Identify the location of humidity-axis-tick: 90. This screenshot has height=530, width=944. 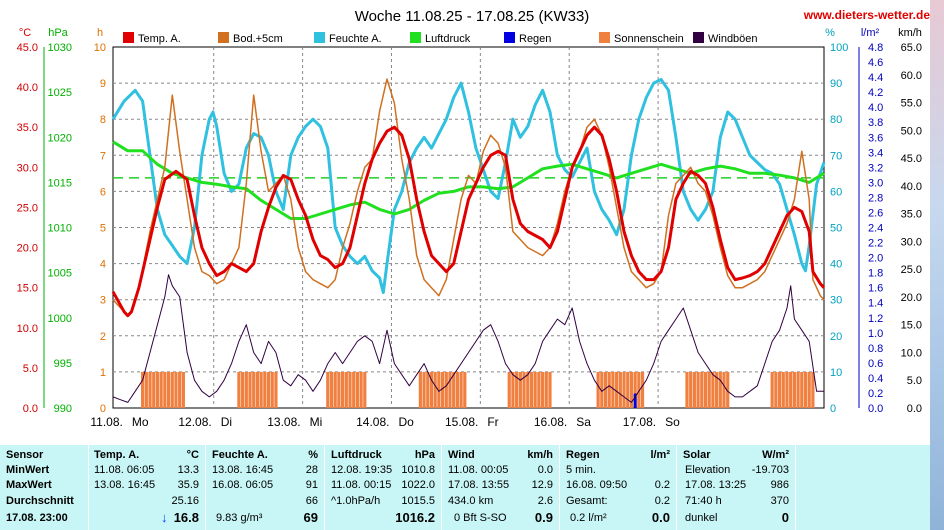
(836, 84).